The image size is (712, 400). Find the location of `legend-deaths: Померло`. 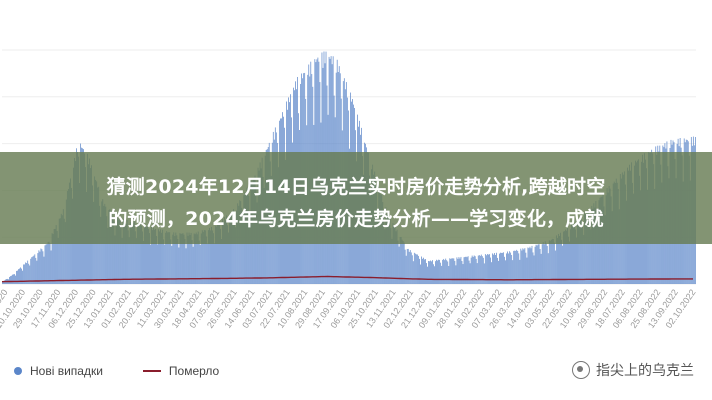

legend-deaths: Померло is located at coordinates (194, 371).